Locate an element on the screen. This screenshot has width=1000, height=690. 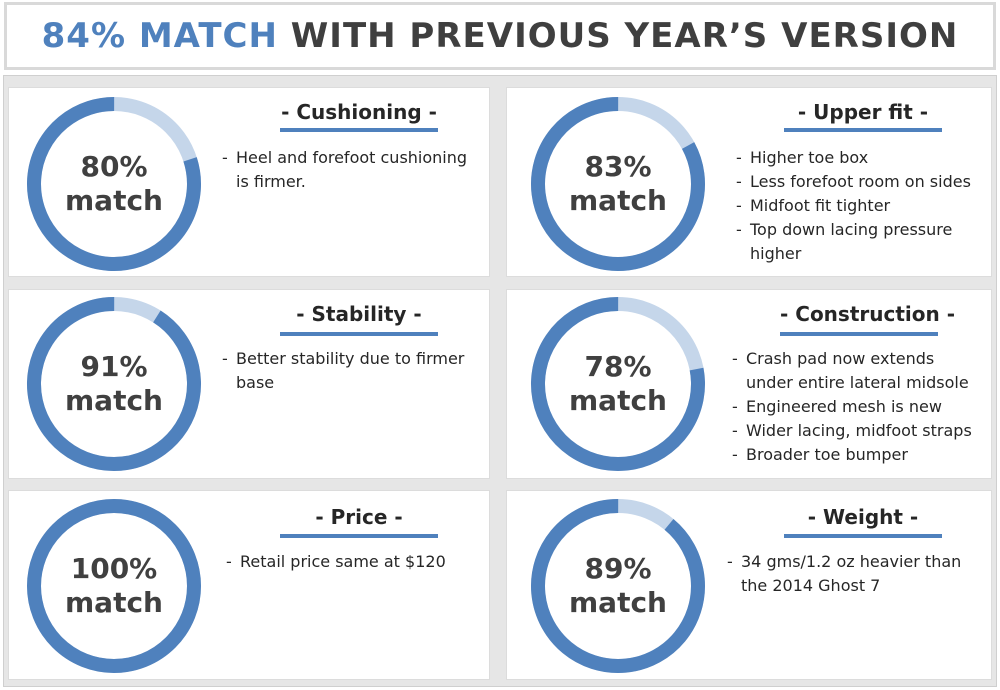
detail-item: Retail price same at $120 is located at coordinates (355, 562).